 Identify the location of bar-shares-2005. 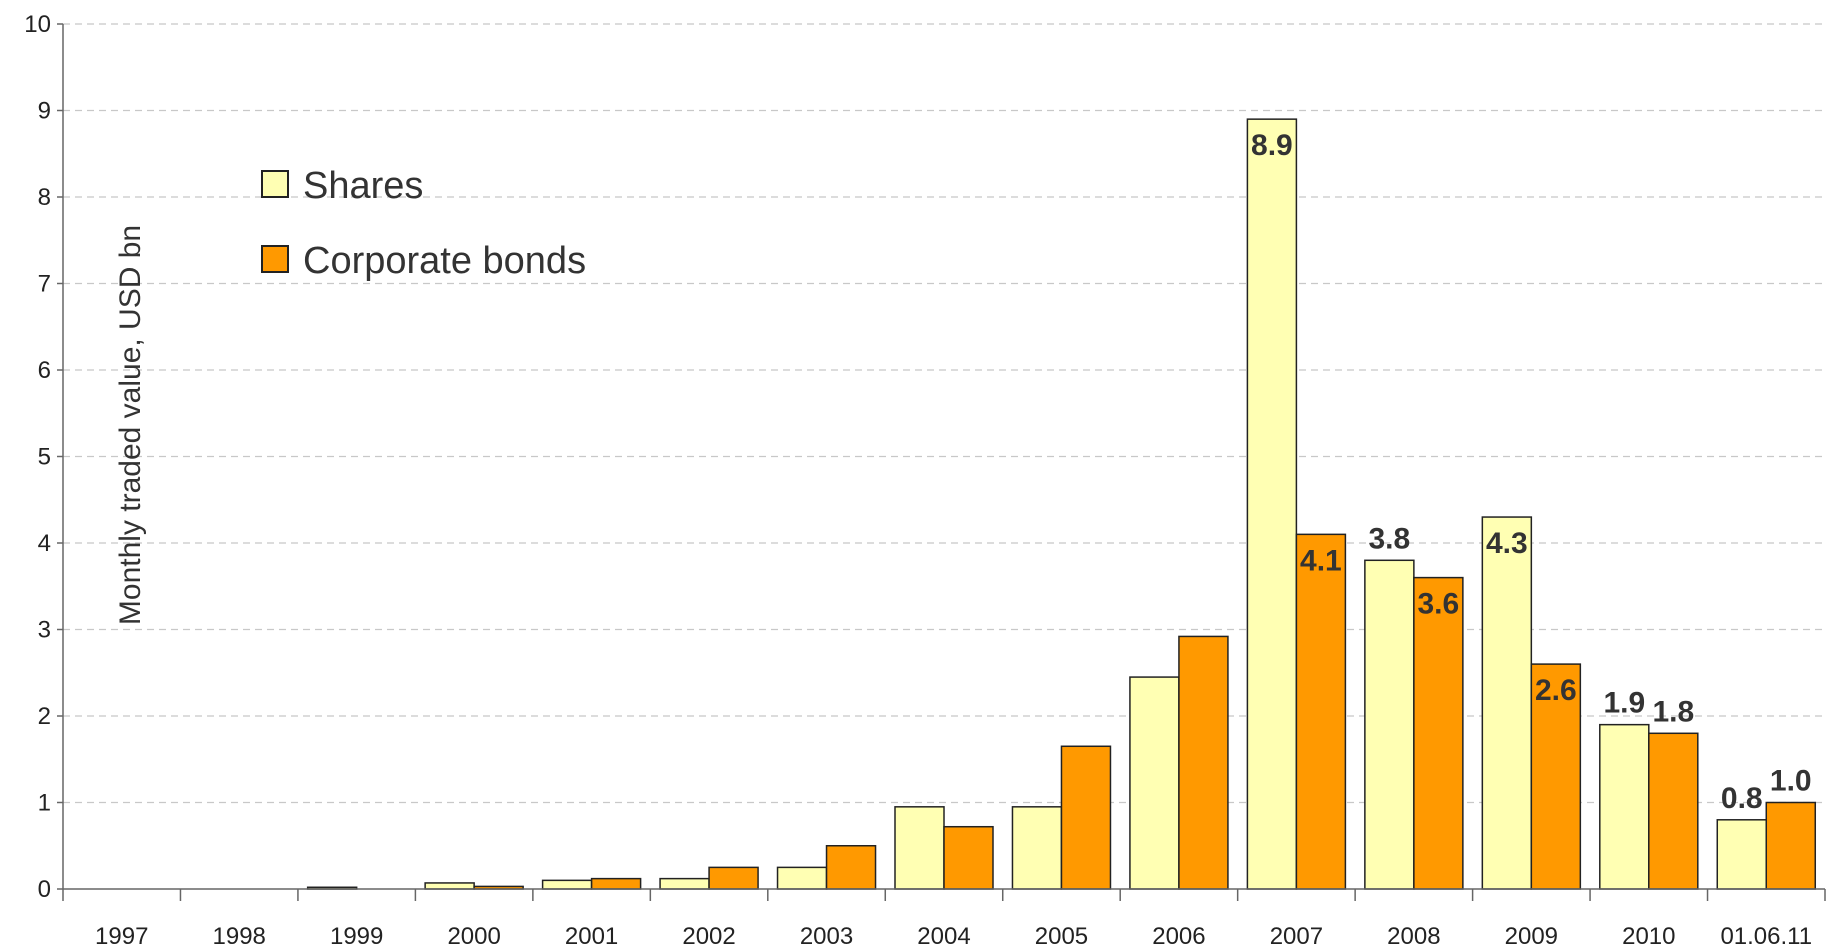
(1037, 848).